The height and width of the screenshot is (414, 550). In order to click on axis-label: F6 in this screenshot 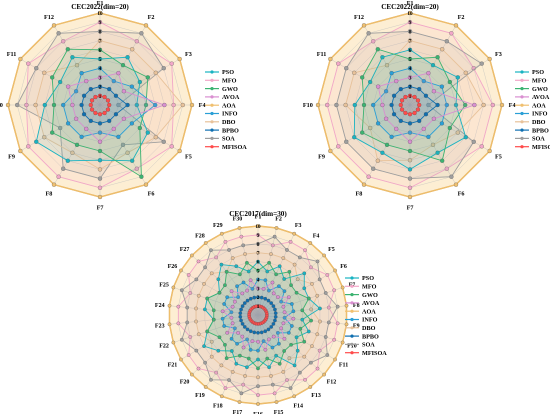, I will do `click(461, 194)`.